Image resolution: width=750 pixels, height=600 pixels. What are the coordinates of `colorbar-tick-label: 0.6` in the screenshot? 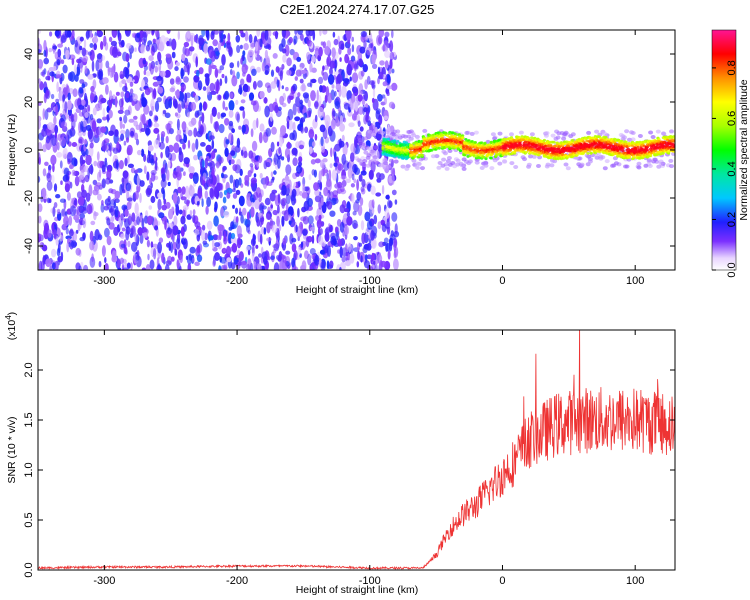 It's located at (732, 118).